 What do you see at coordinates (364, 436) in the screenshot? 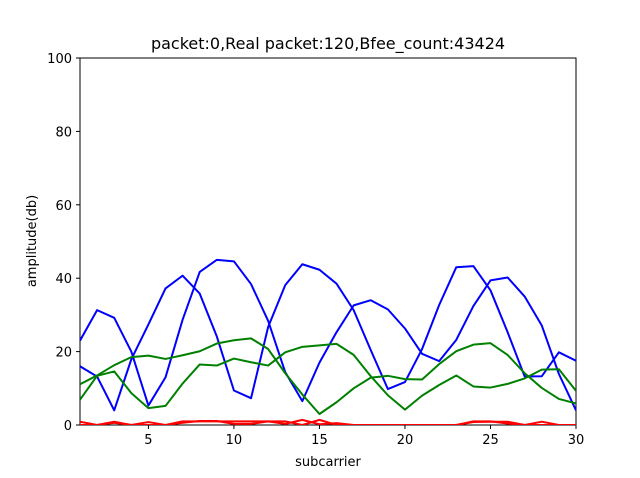
I see `x-axis-ticks: 5 10 15 20 25 30` at bounding box center [364, 436].